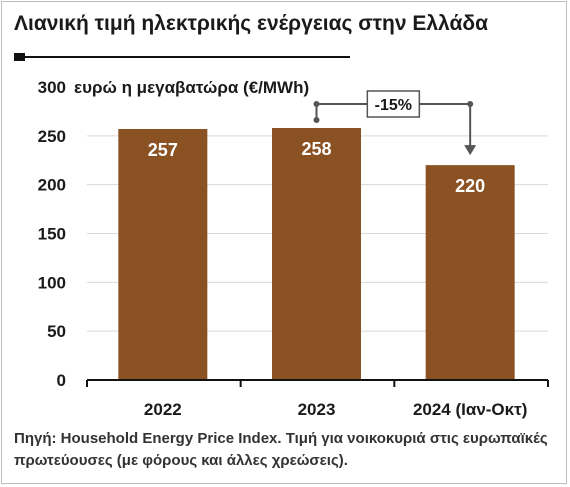 This screenshot has height=487, width=570. What do you see at coordinates (316, 120) in the screenshot?
I see `annotation-dot` at bounding box center [316, 120].